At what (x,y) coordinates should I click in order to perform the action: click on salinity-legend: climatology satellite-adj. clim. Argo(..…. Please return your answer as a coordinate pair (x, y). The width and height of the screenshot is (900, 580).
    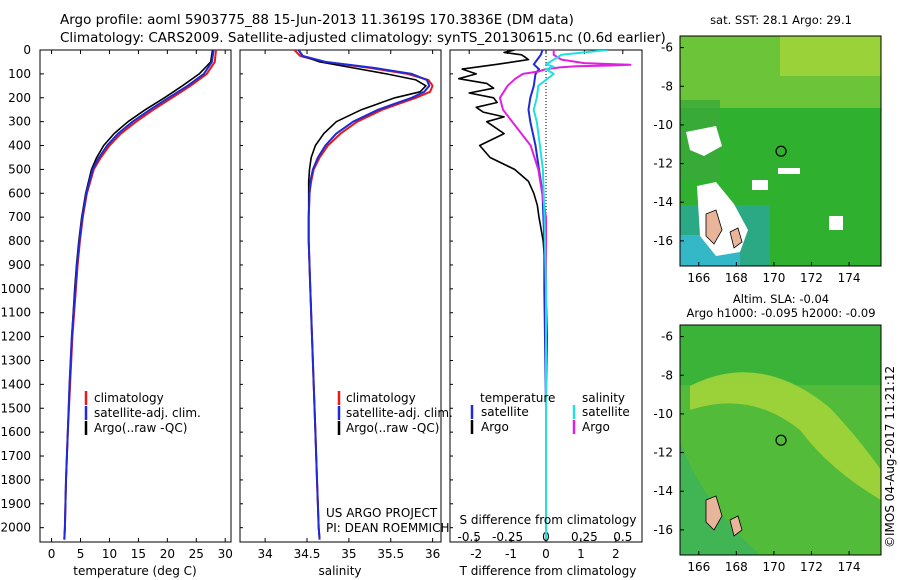
    Looking at the image, I should click on (395, 413).